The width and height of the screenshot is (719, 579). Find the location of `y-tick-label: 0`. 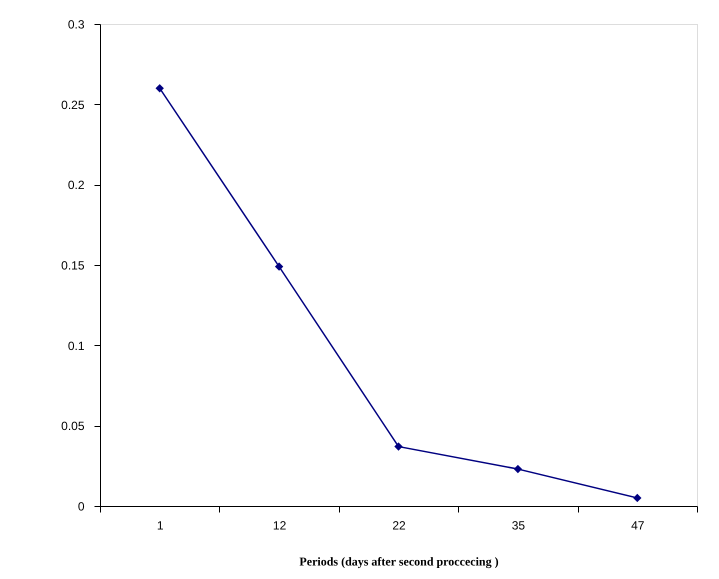

y-tick-label: 0 is located at coordinates (81, 507).